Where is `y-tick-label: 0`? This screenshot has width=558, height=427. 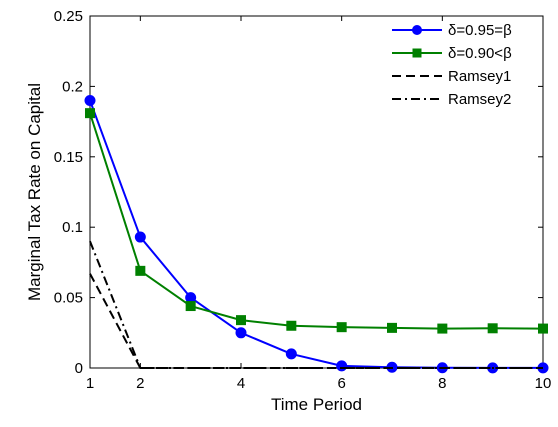
y-tick-label: 0 is located at coordinates (79, 368).